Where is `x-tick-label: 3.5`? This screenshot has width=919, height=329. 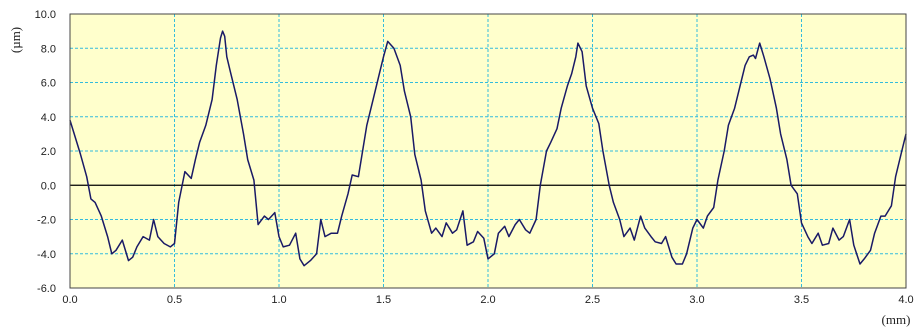
x-tick-label: 3.5 is located at coordinates (801, 300).